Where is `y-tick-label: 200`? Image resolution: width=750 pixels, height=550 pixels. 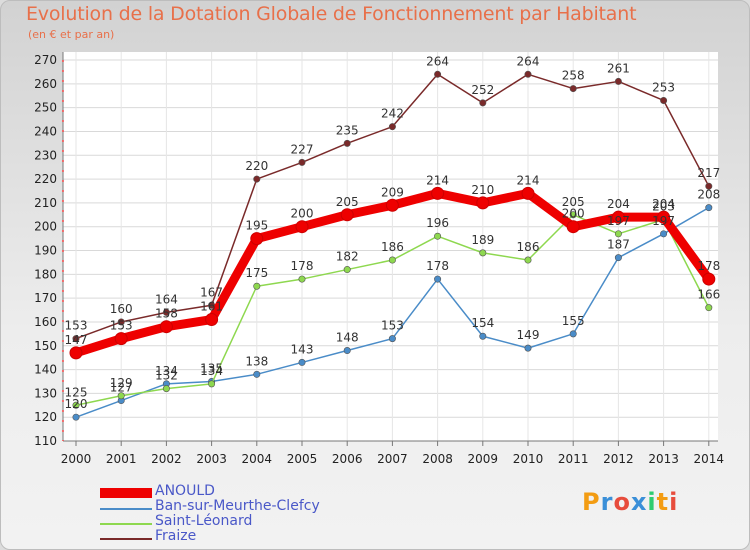 y-tick-label: 200 is located at coordinates (45, 227).